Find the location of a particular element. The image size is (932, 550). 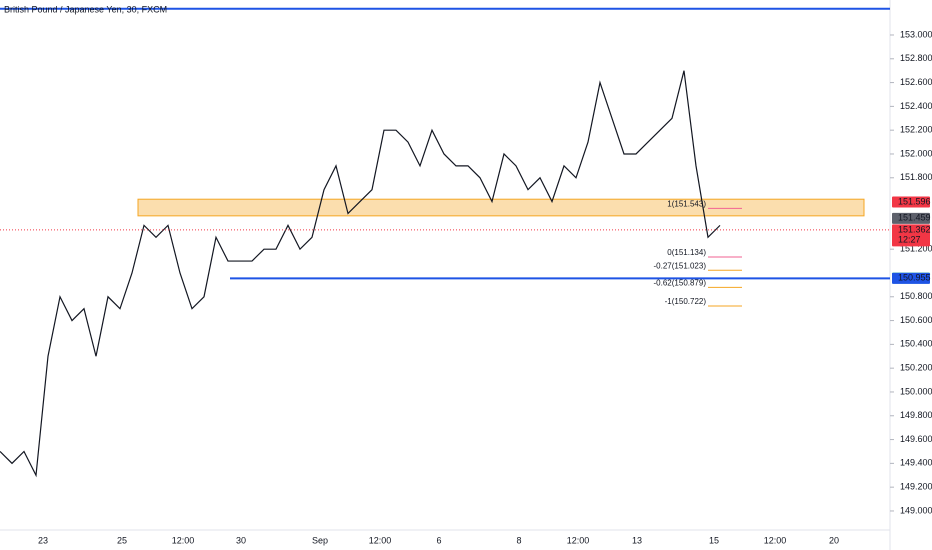

x-tick-label: 6 is located at coordinates (438, 540).